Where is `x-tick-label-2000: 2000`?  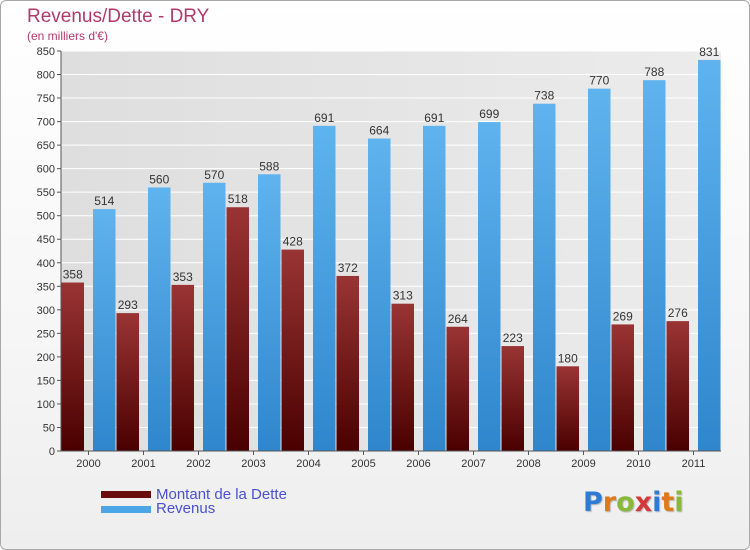 x-tick-label-2000: 2000 is located at coordinates (88, 464).